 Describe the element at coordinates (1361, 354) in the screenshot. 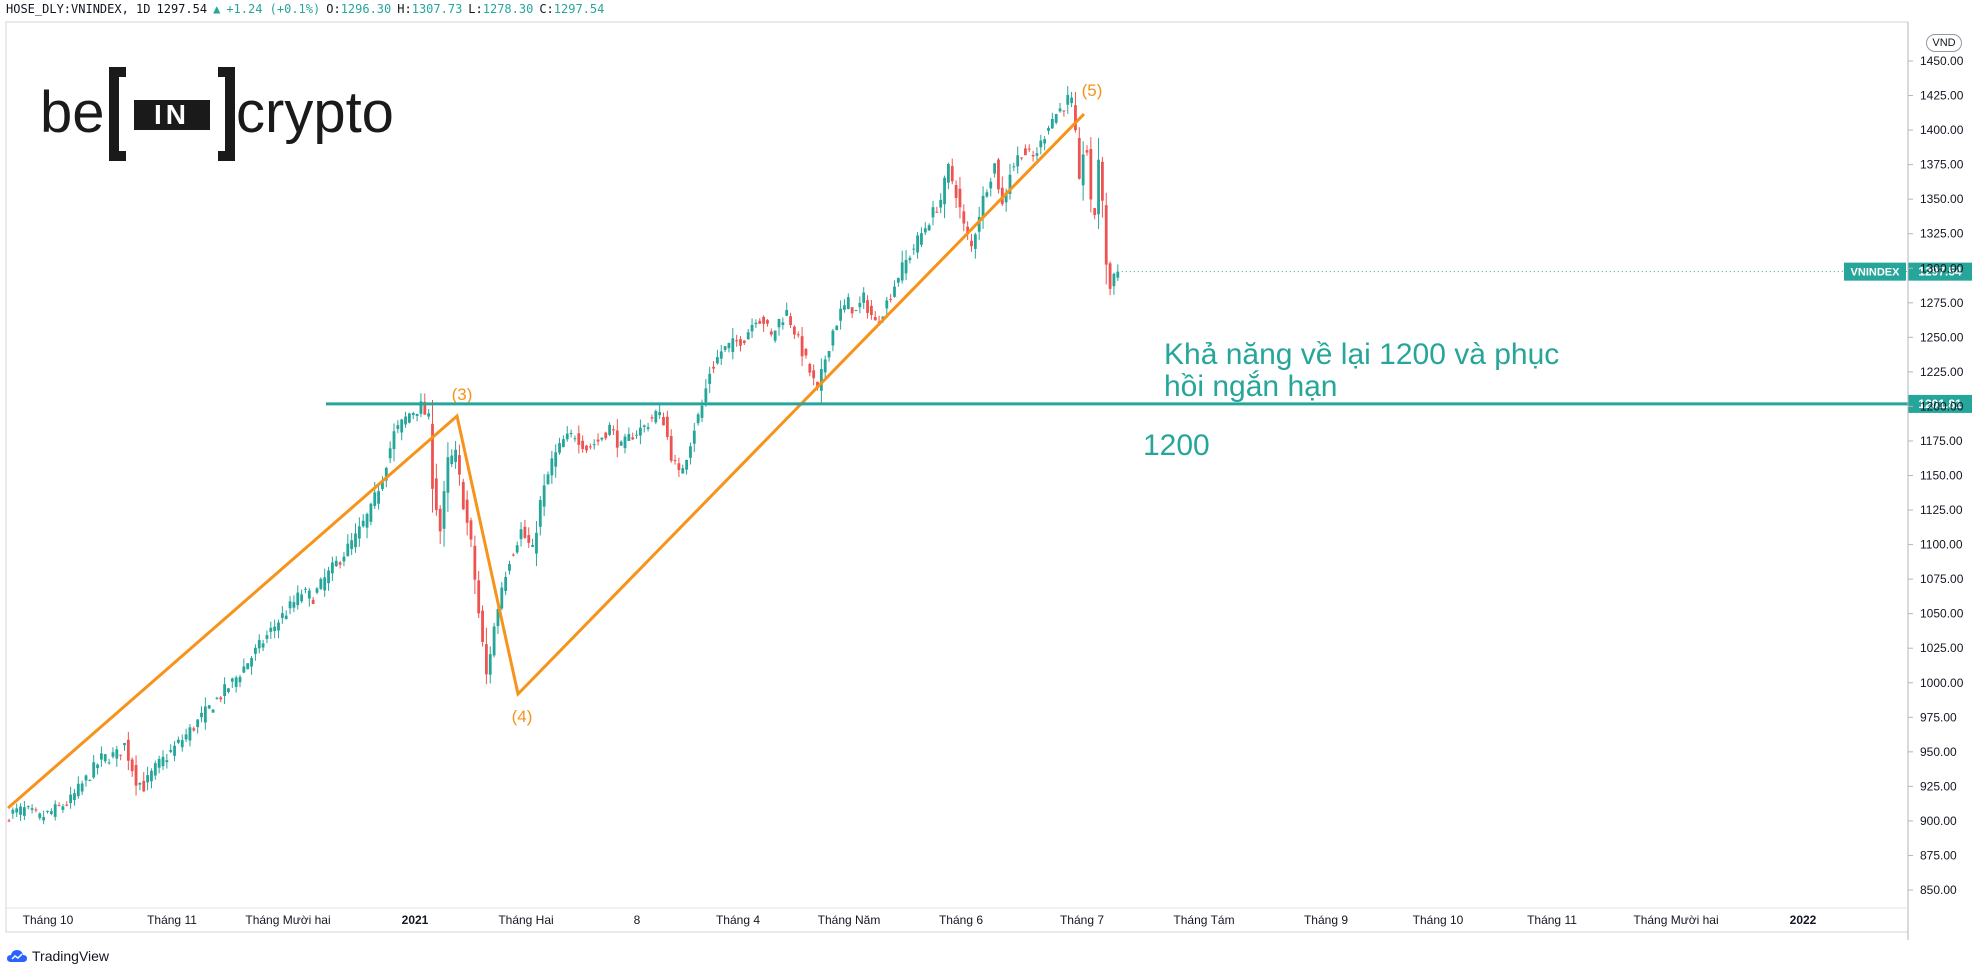

I see `annotation-line-1: Khả năng về lại 1200 và phục` at that location.